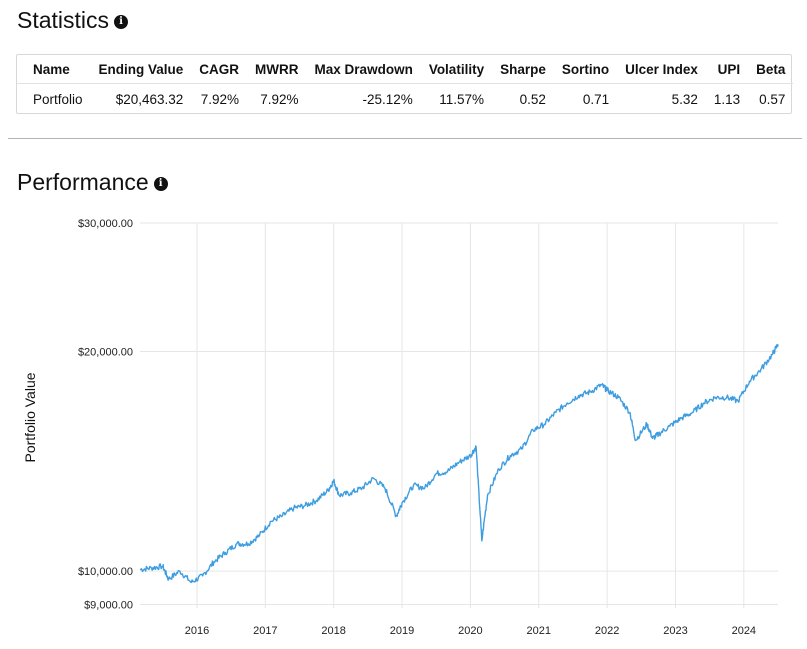 The width and height of the screenshot is (807, 649). Describe the element at coordinates (585, 69) in the screenshot. I see `column-header: Sortino` at that location.